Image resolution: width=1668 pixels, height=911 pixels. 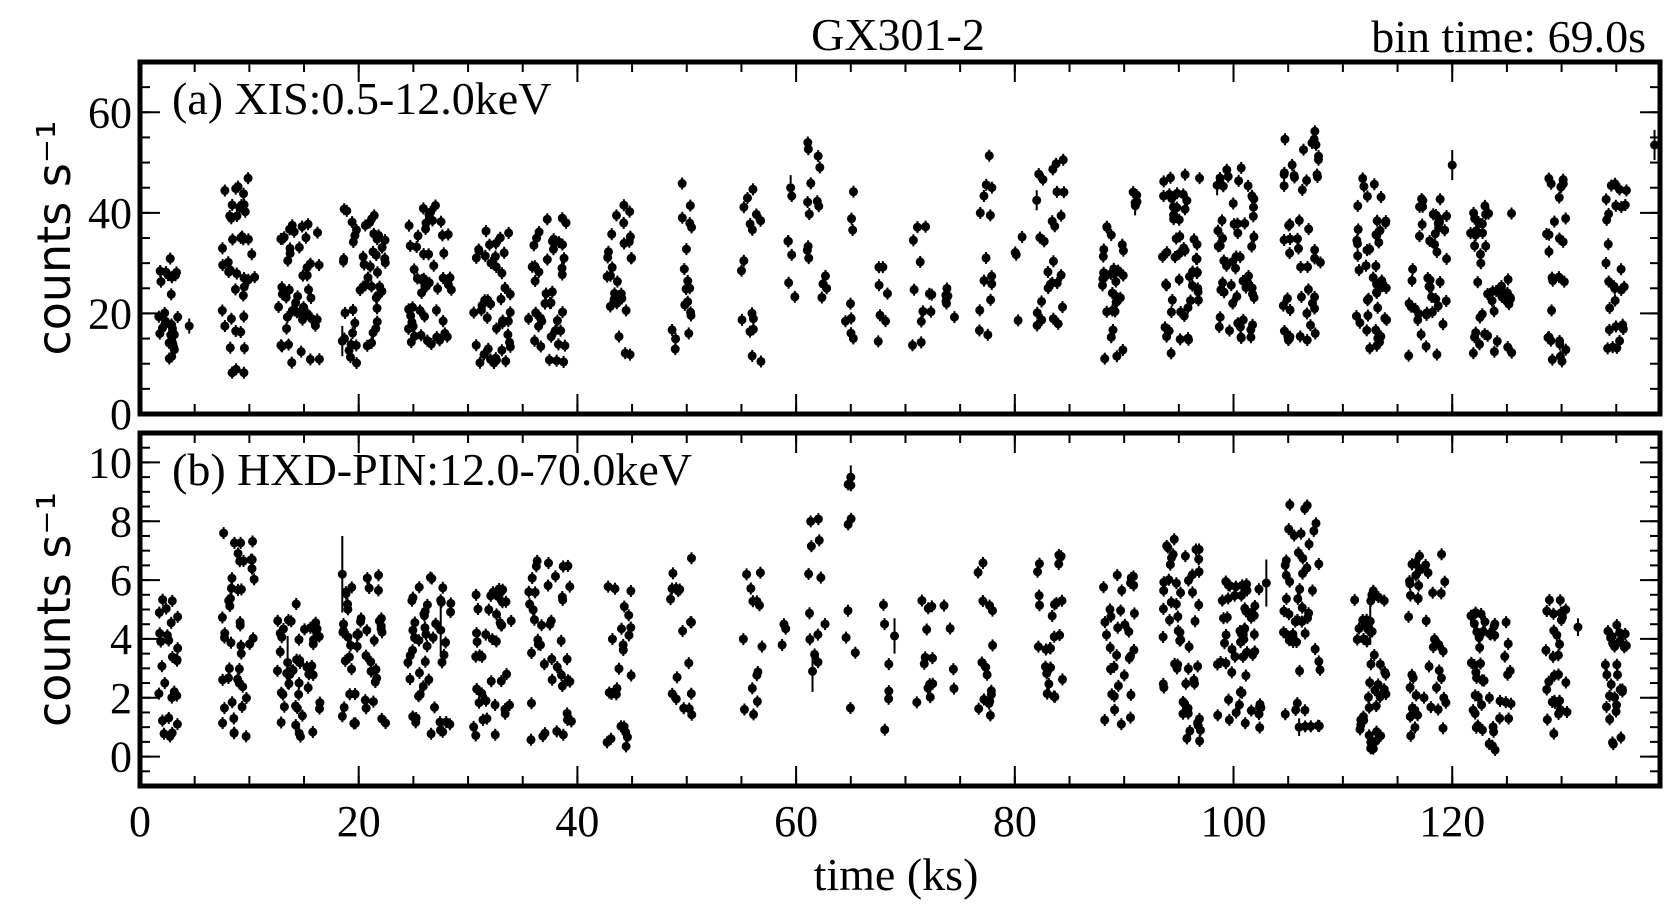 I want to click on y-tick-label: 8, so click(x=121, y=521).